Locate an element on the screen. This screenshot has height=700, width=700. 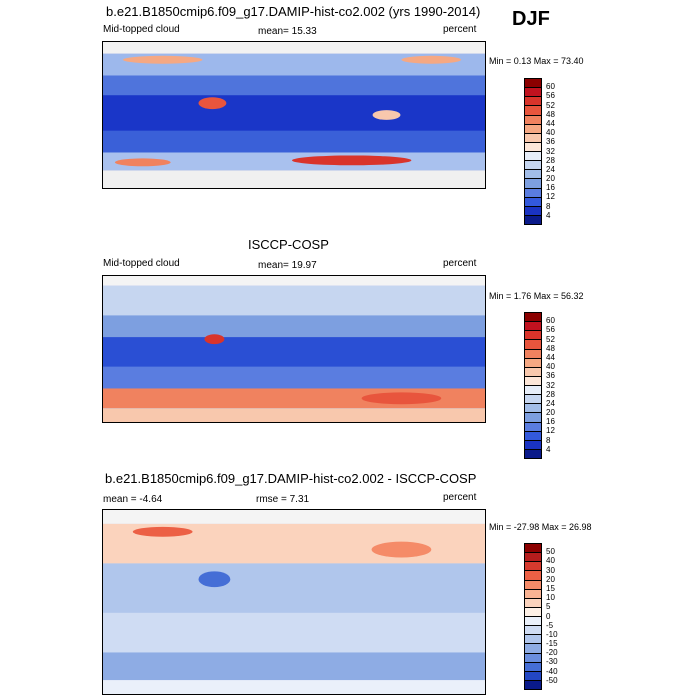
colorbar-level-label: -40 is located at coordinates (552, 671).